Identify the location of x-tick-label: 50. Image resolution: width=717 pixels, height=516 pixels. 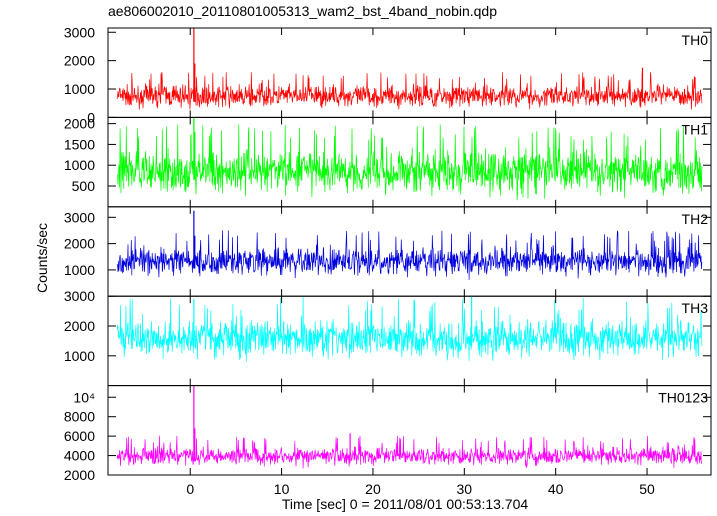
(647, 489).